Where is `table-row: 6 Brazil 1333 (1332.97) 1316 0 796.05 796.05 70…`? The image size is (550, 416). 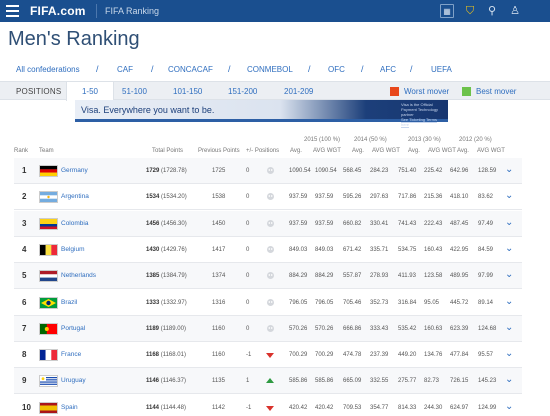 table-row: 6 Brazil 1333 (1332.97) 1316 0 796.05 796.05 70… is located at coordinates (268, 302).